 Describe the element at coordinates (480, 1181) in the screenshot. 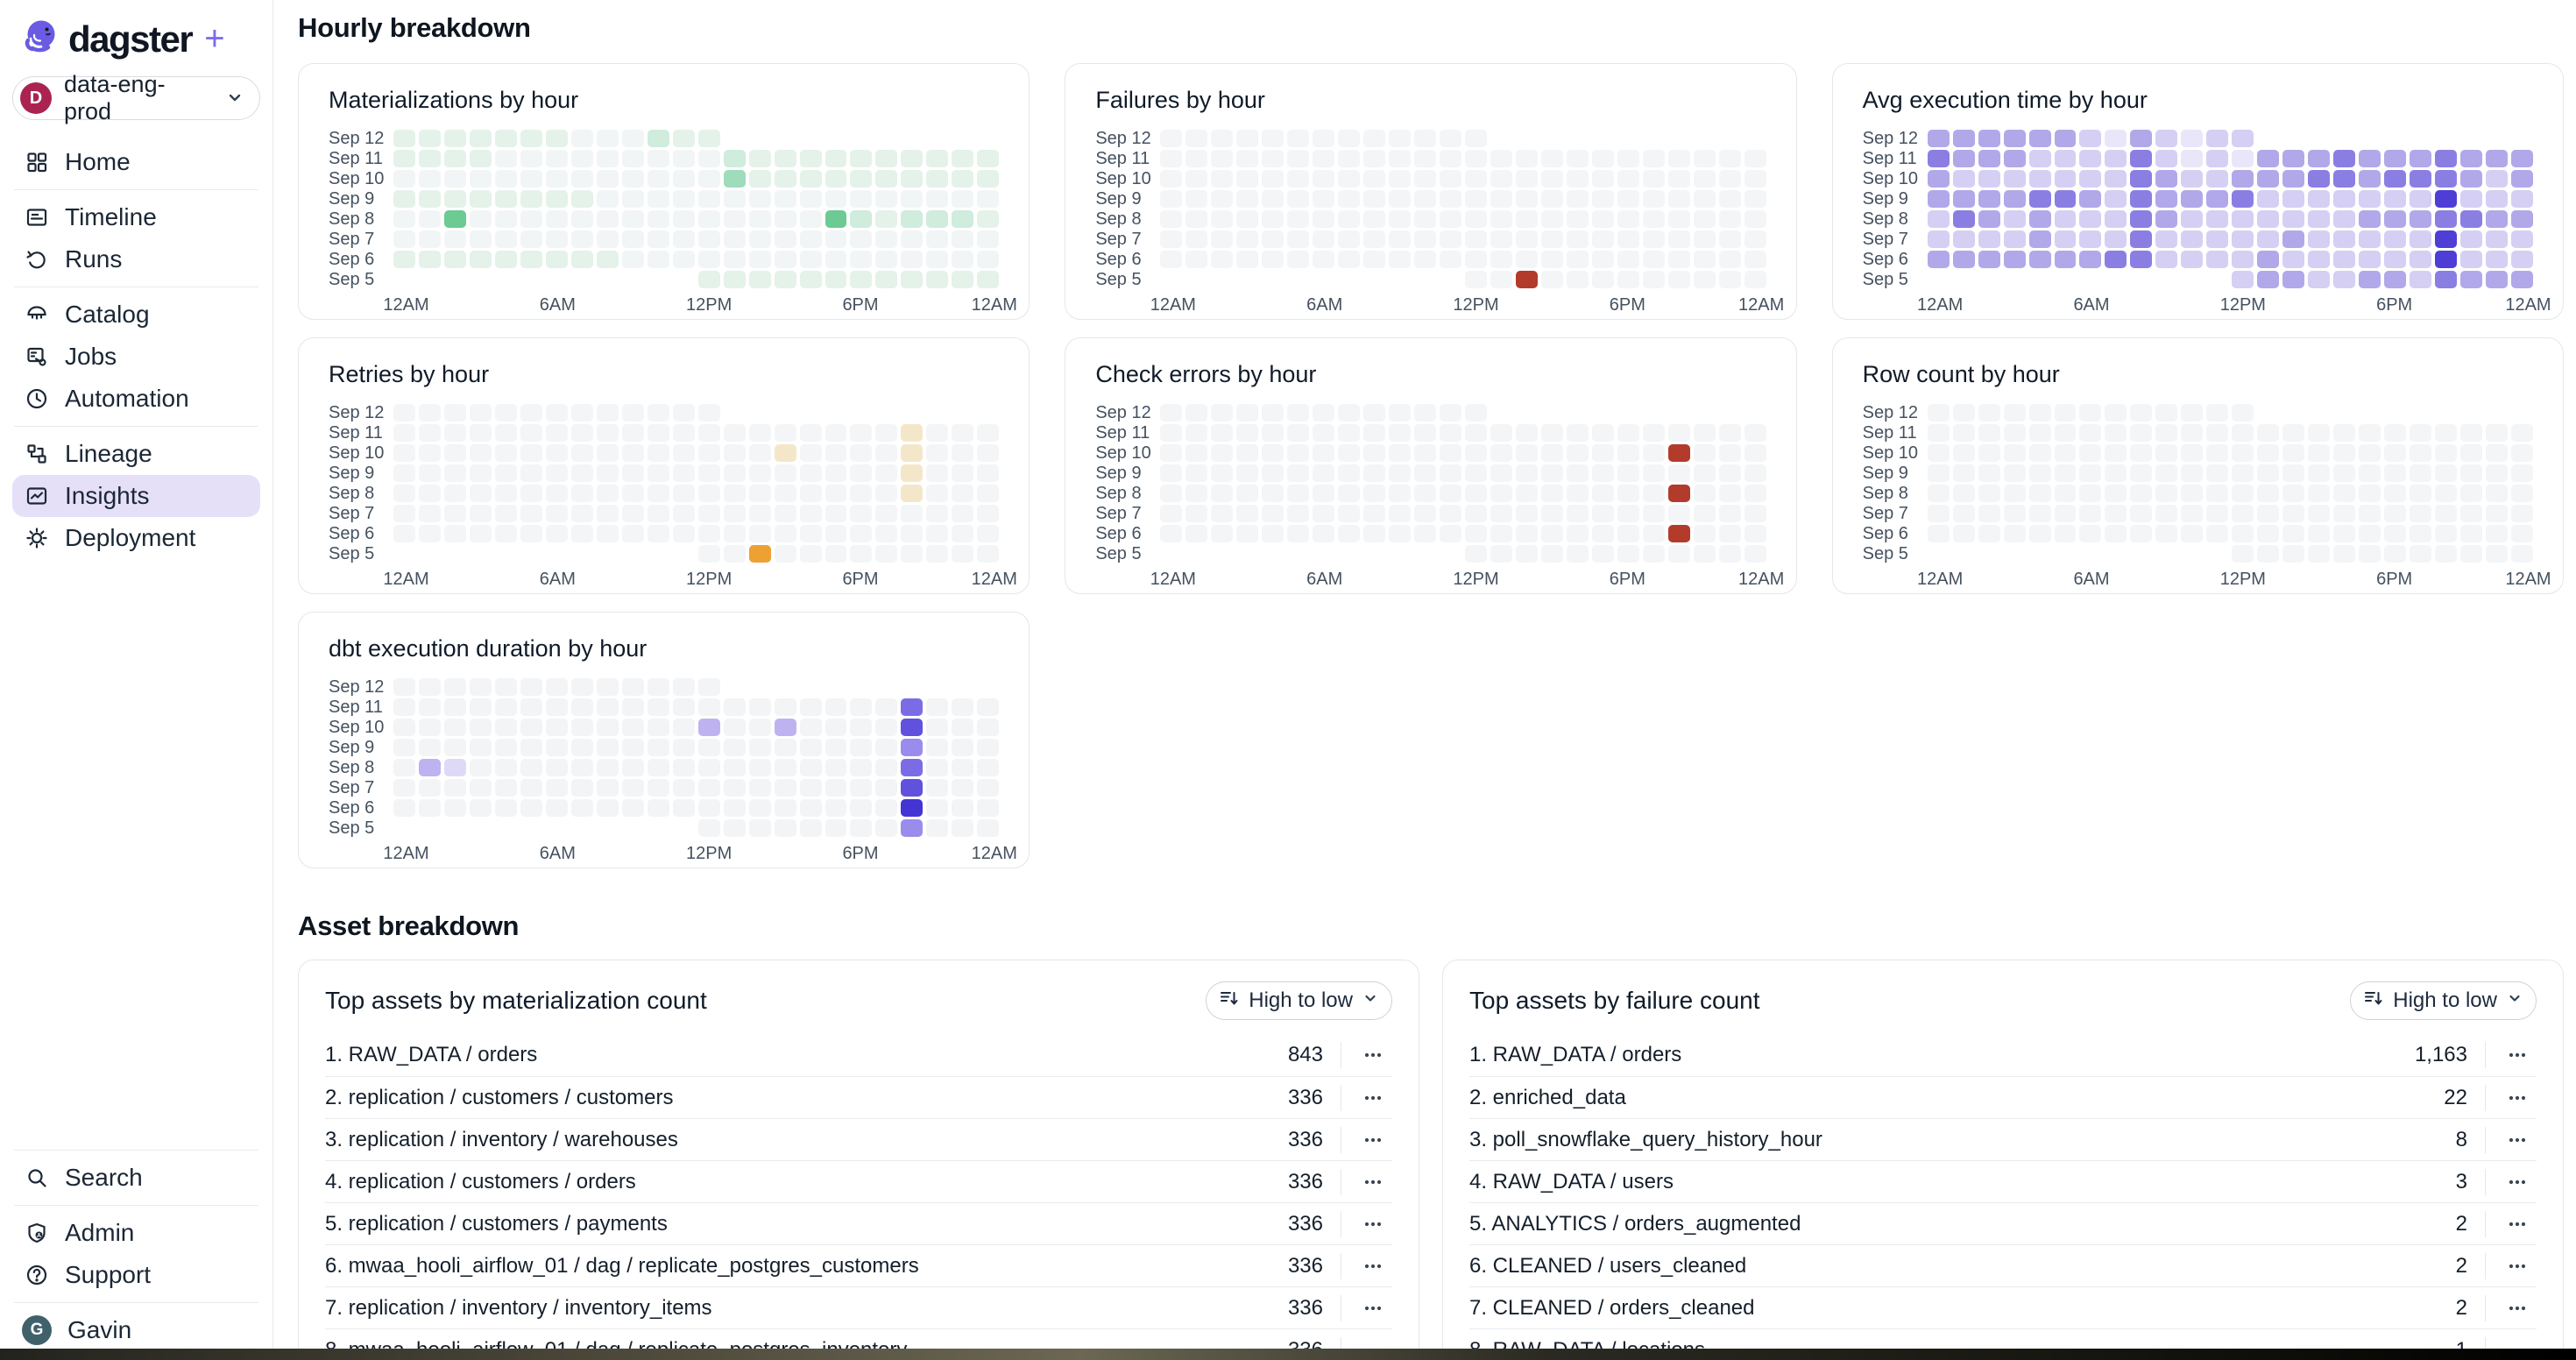

I see `asset-link: 4. replication / customers / orders` at that location.